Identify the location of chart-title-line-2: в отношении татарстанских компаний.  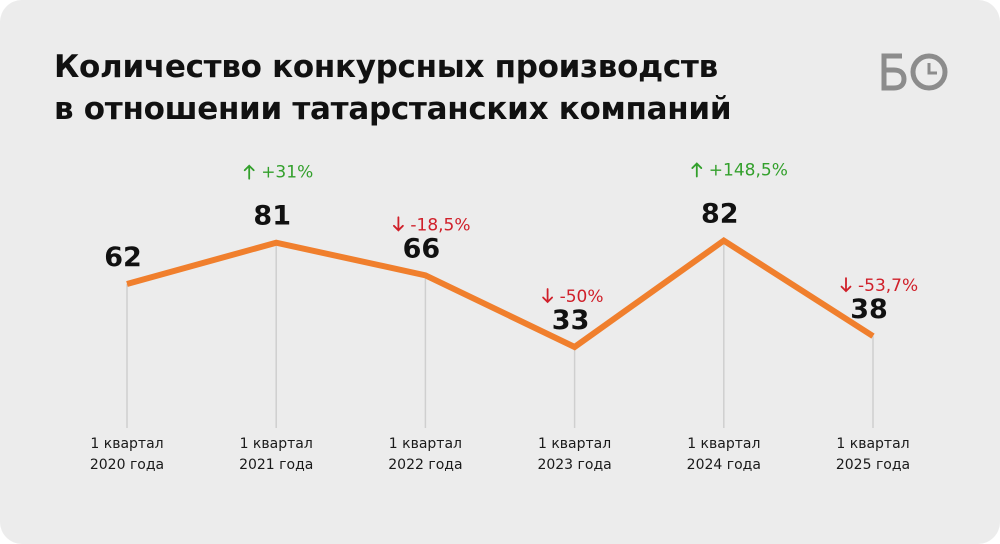
(393, 109).